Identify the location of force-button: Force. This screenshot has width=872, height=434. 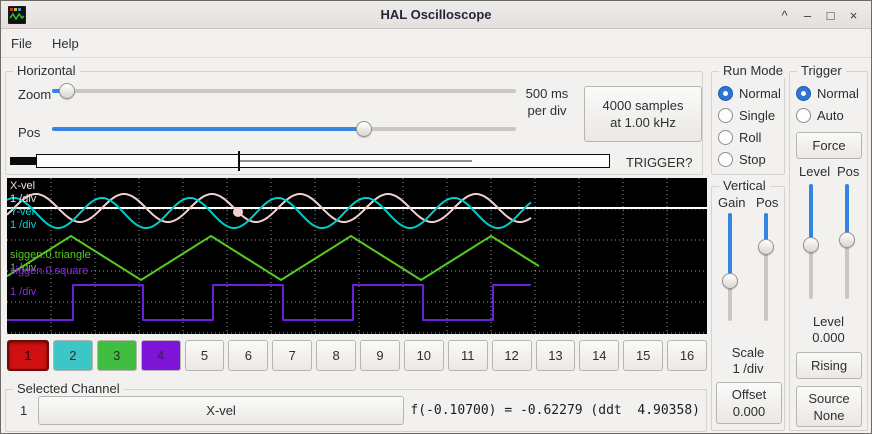
(829, 145).